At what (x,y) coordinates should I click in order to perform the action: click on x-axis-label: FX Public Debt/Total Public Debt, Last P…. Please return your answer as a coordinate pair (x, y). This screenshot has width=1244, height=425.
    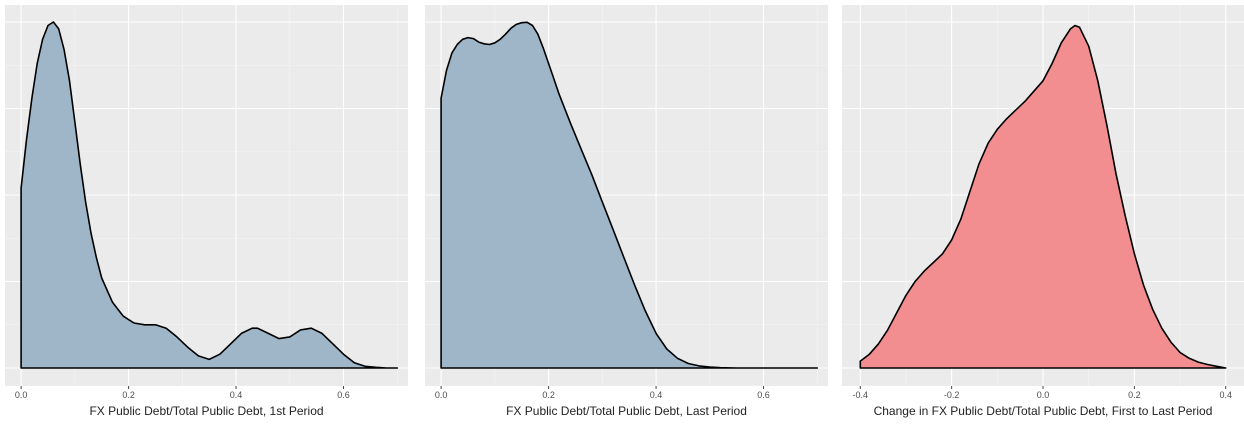
    Looking at the image, I should click on (626, 411).